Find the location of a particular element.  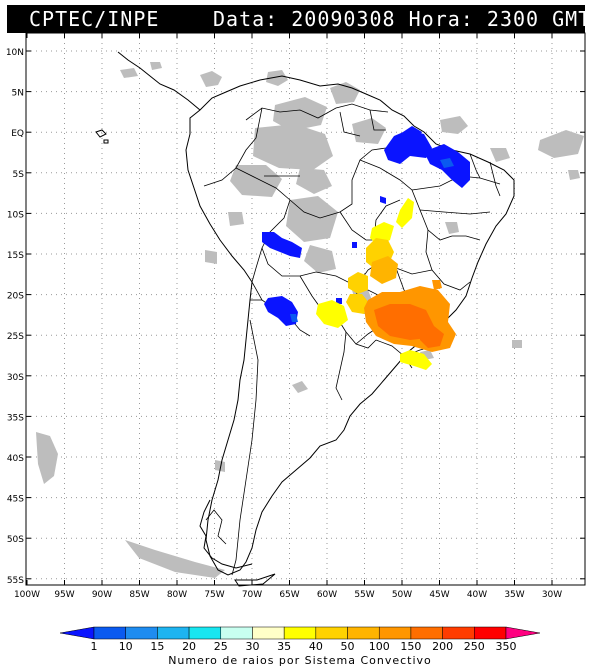

colorbar-title: Numero de raios por Sistema Convectivo is located at coordinates (300, 660).